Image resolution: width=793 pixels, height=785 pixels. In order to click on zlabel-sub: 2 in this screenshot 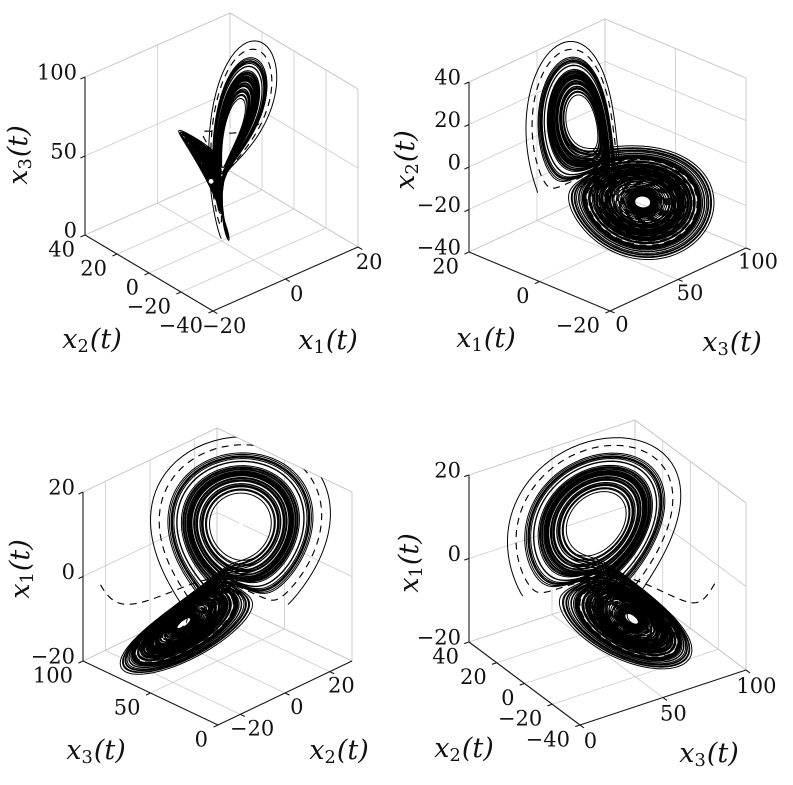, I will do `click(413, 169)`.